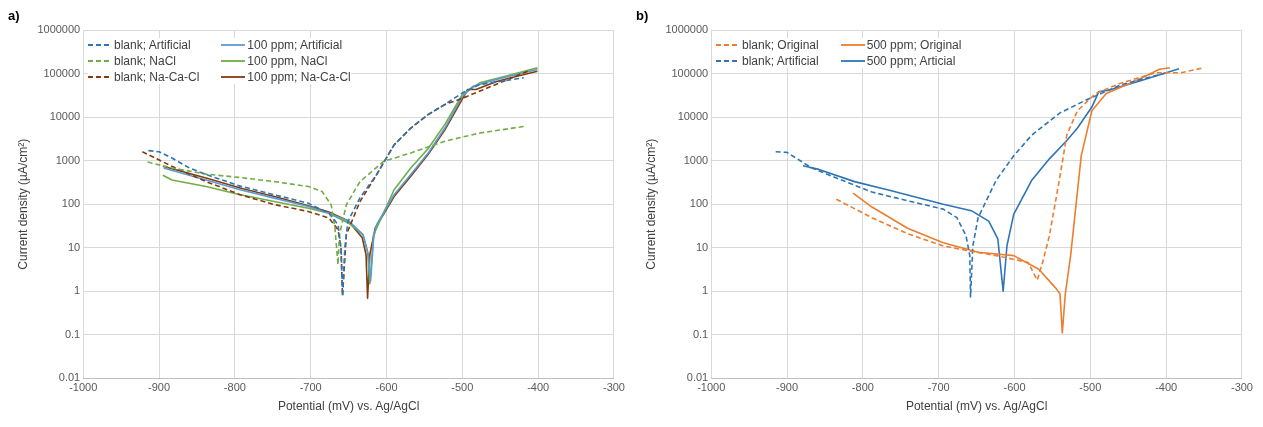 The width and height of the screenshot is (1263, 427). Describe the element at coordinates (911, 61) in the screenshot. I see `legend-label: 500 ppm; Articial` at that location.